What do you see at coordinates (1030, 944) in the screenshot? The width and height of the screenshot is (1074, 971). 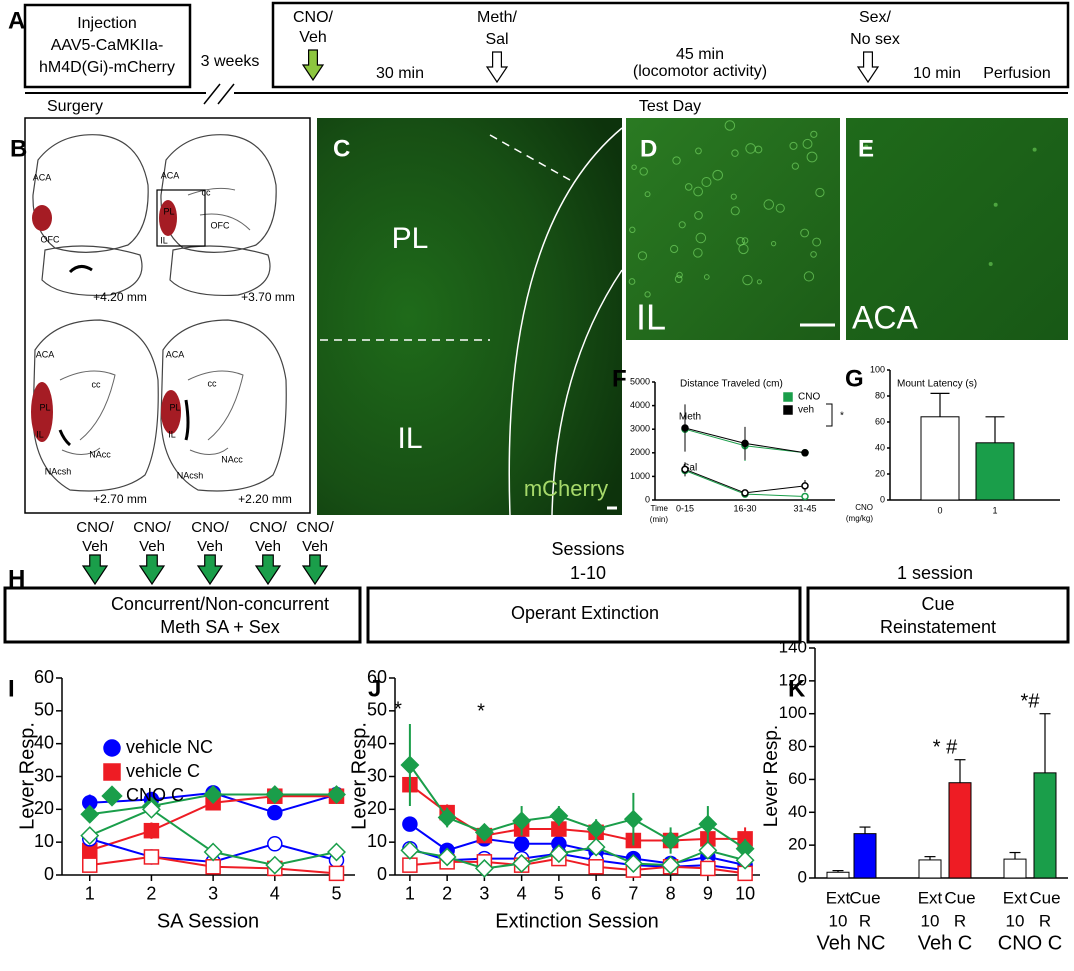 I see `group-label: CNO C` at bounding box center [1030, 944].